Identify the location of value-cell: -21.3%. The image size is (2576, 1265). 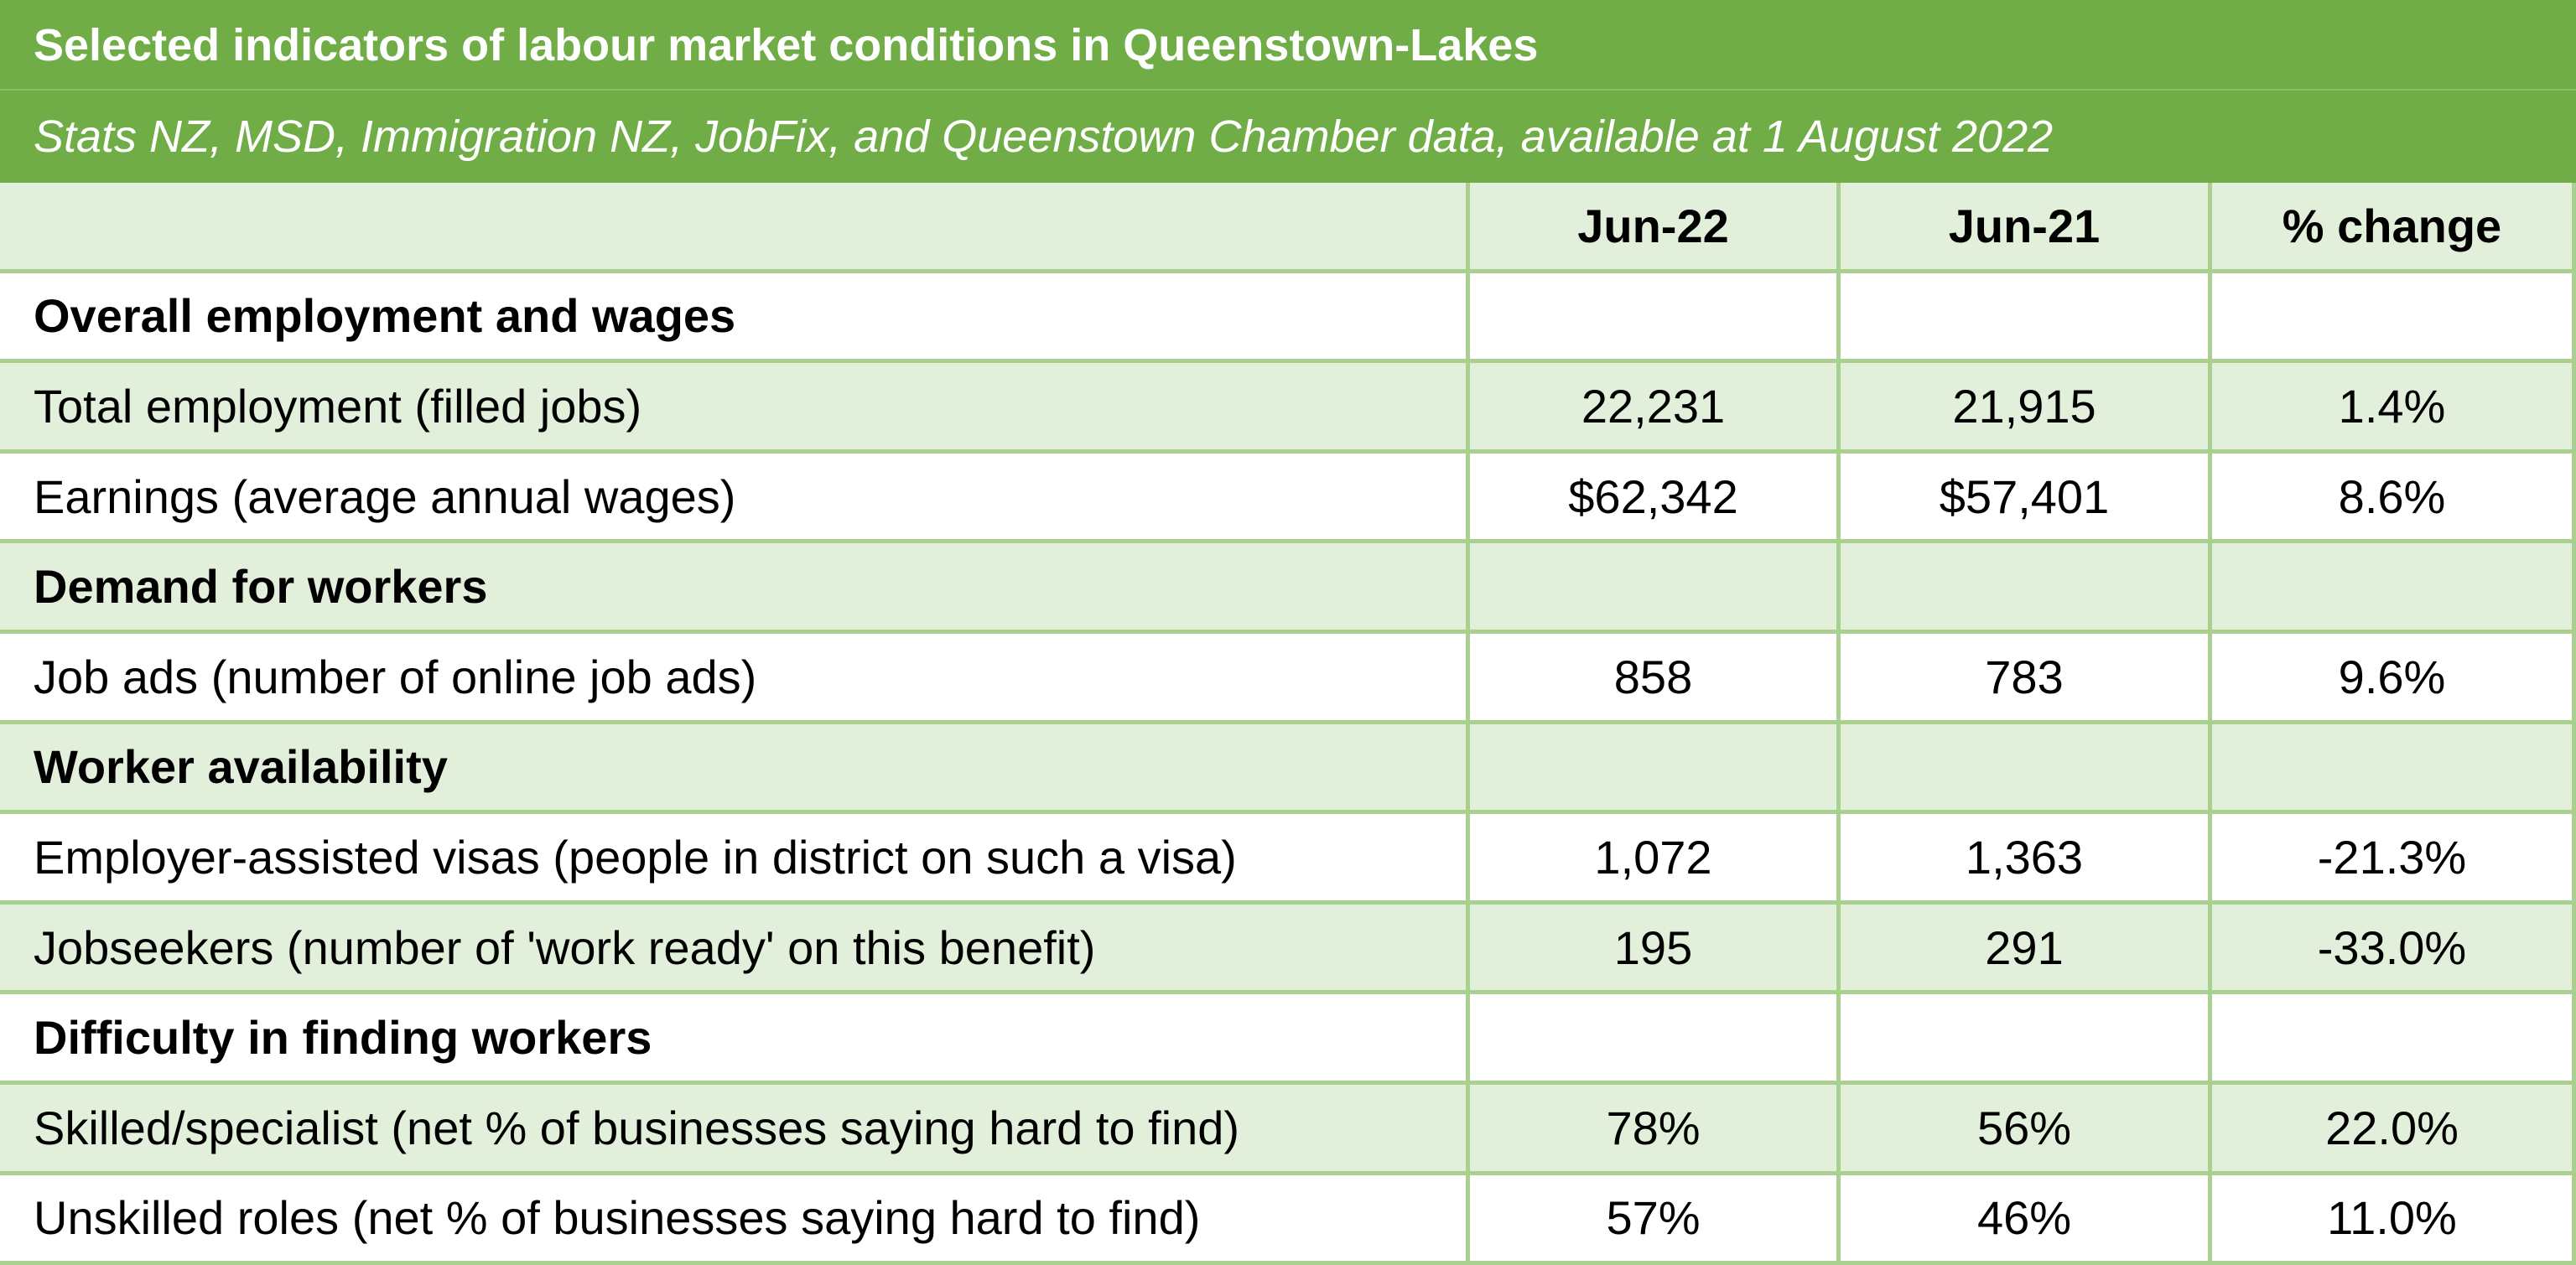
(2394, 859).